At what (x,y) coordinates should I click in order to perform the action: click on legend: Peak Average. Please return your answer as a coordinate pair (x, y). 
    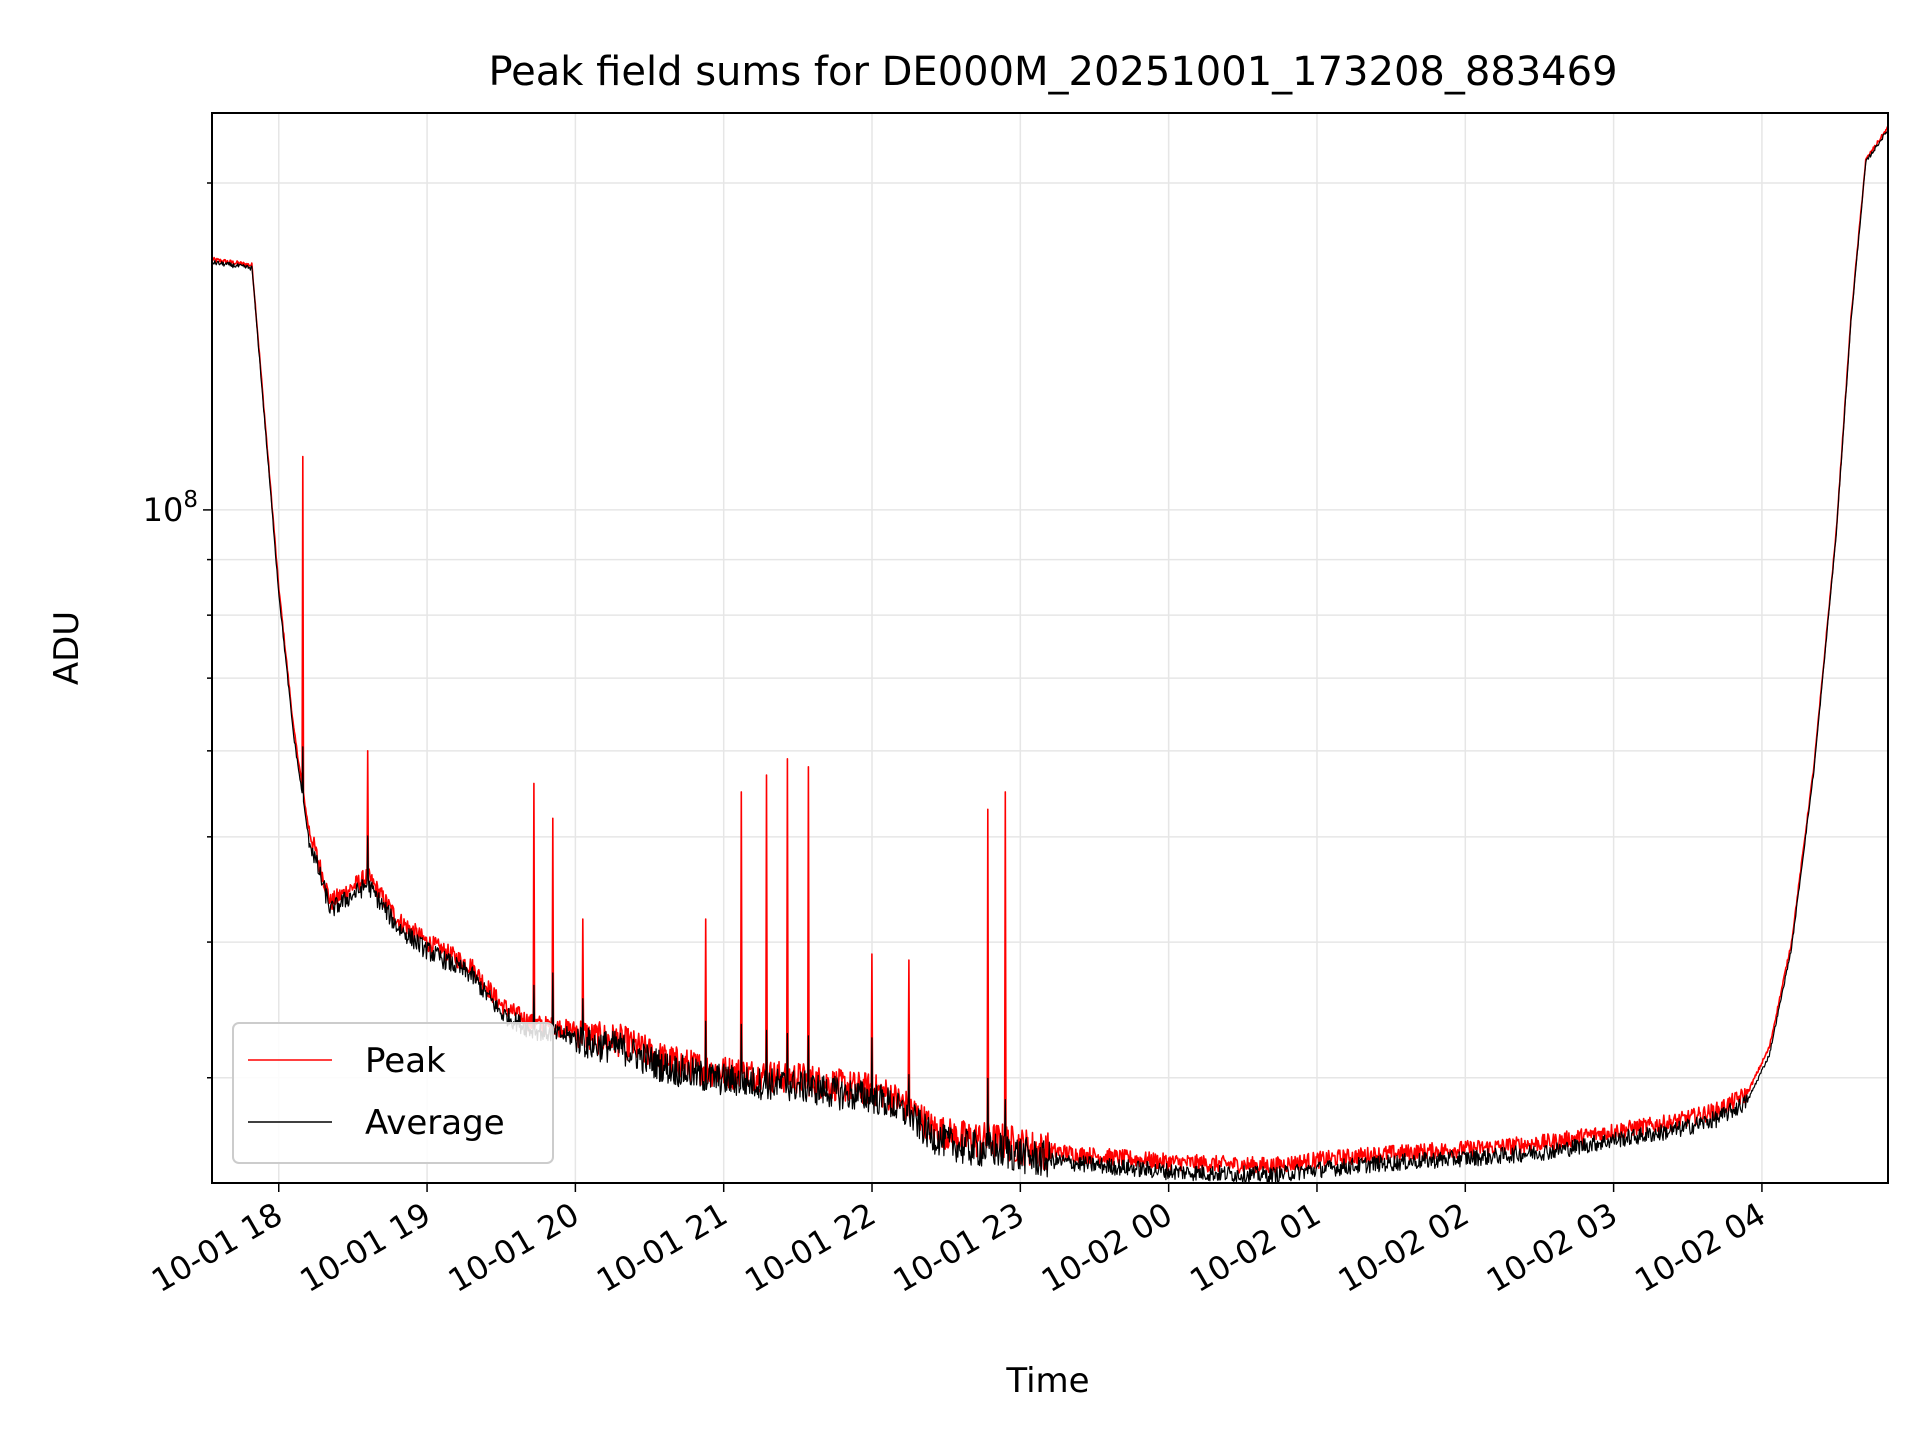
    Looking at the image, I should click on (393, 1093).